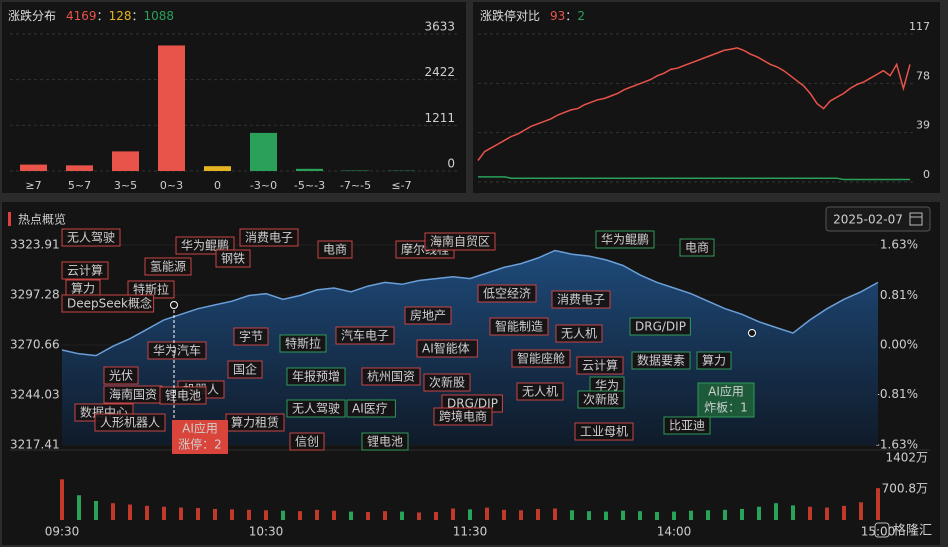 The width and height of the screenshot is (948, 547). What do you see at coordinates (35, 395) in the screenshot?
I see `y-tick-label: 3244.03` at bounding box center [35, 395].